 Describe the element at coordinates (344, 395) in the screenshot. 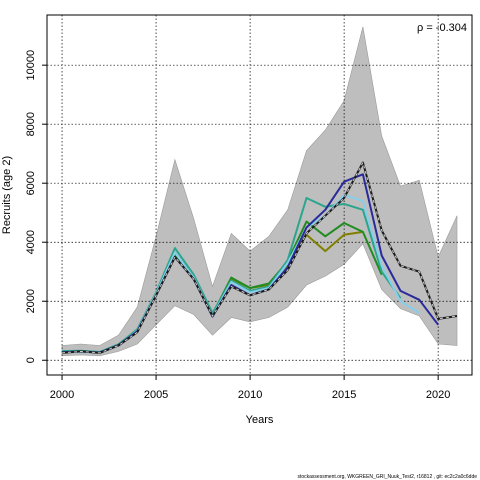

I see `x-tick-label: 2015` at that location.